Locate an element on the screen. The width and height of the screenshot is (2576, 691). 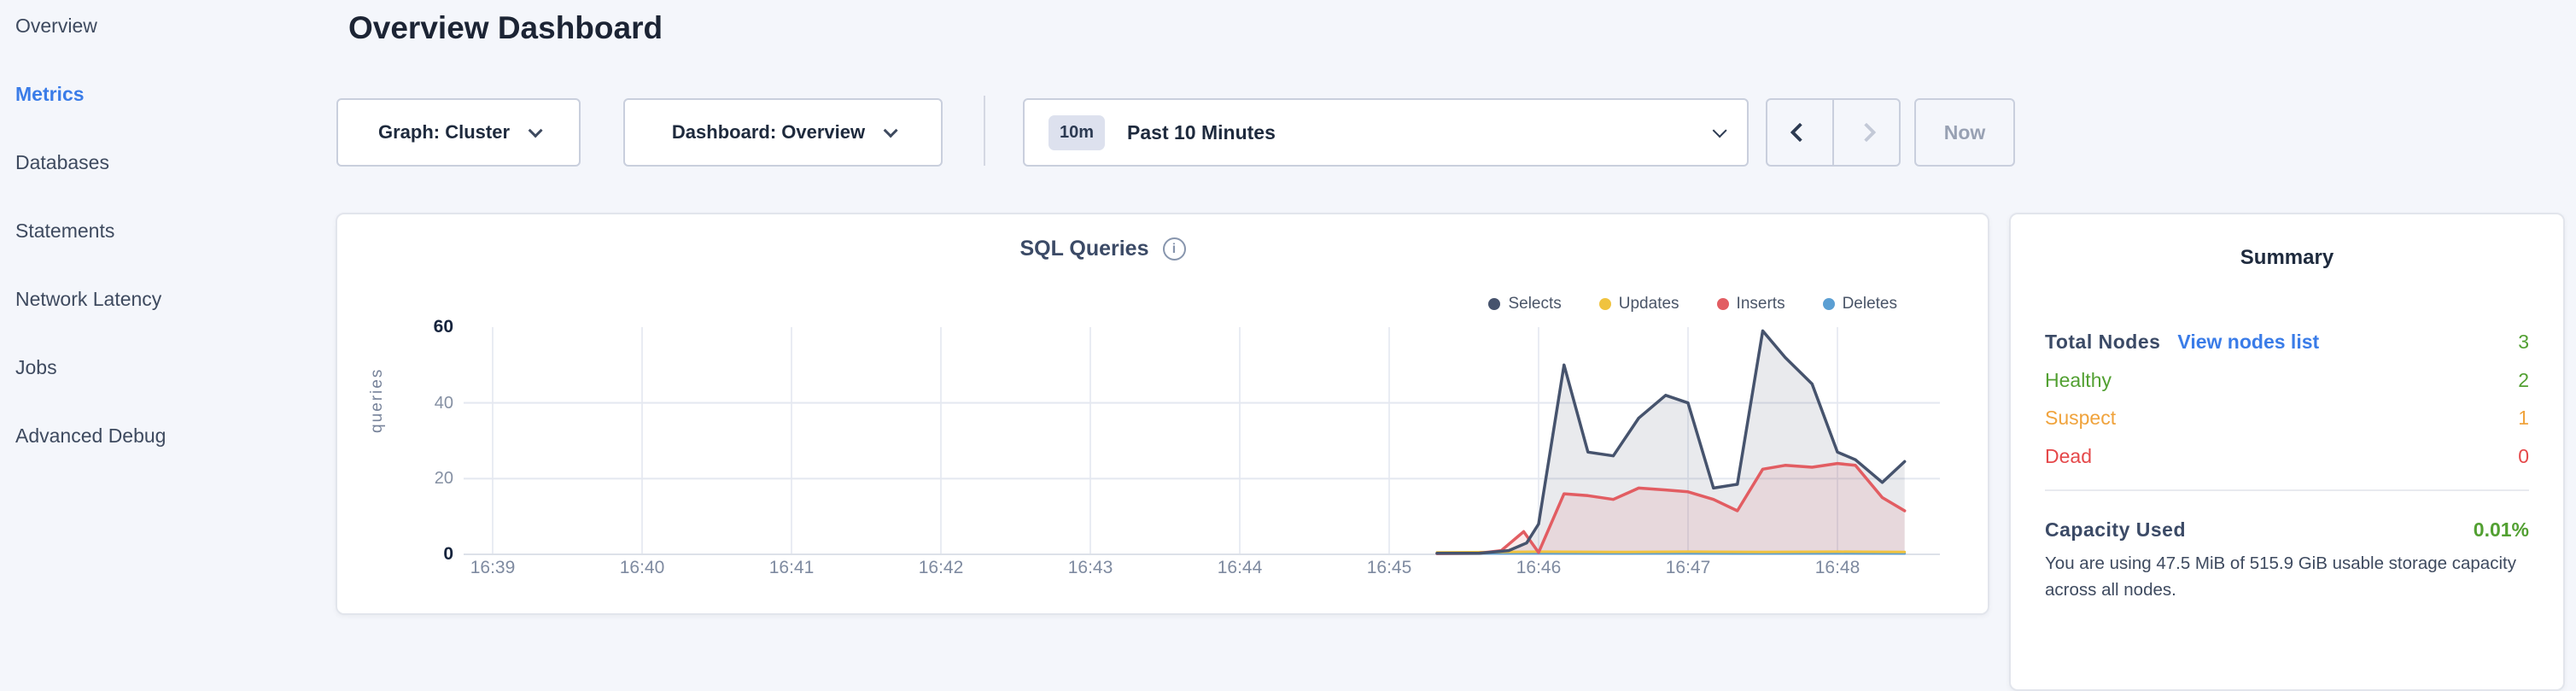
info-icon: i is located at coordinates (1174, 249).